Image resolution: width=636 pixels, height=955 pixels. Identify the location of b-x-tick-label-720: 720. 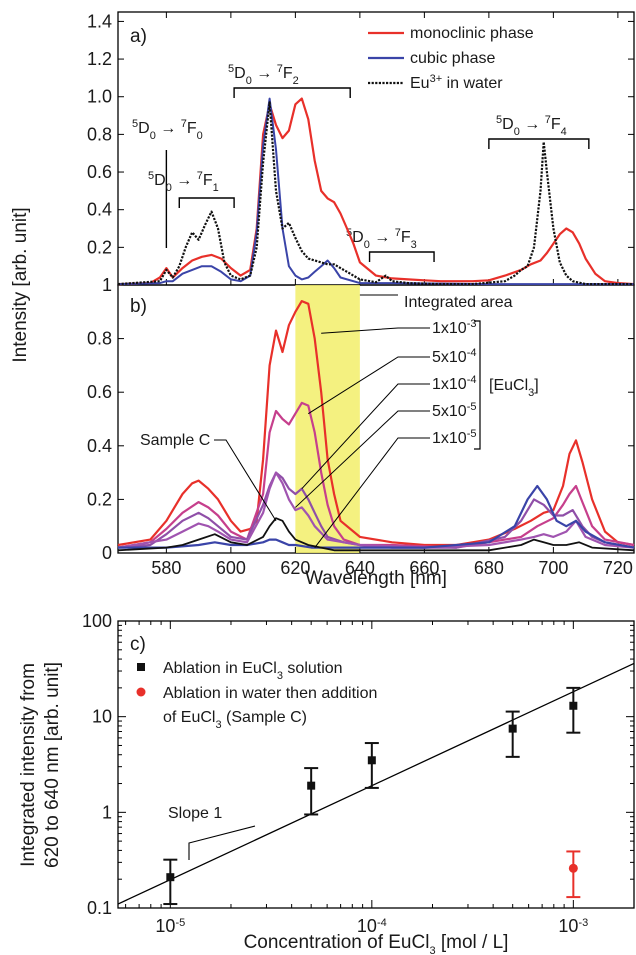
(618, 568).